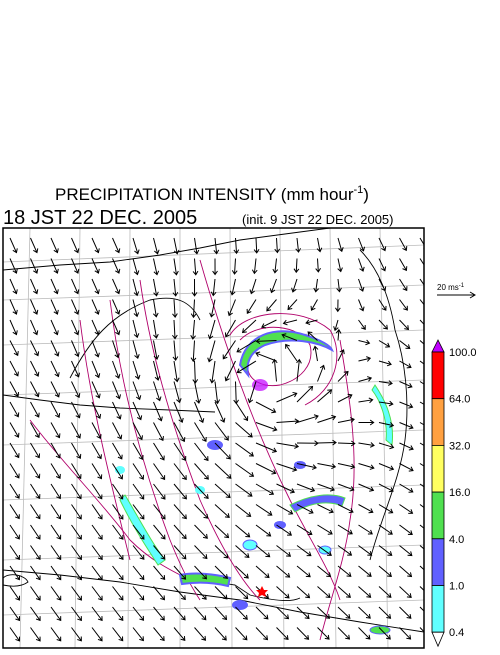 The width and height of the screenshot is (500, 655). I want to click on init-time: (init. 9 JST 22 DEC. 2005), so click(318, 219).